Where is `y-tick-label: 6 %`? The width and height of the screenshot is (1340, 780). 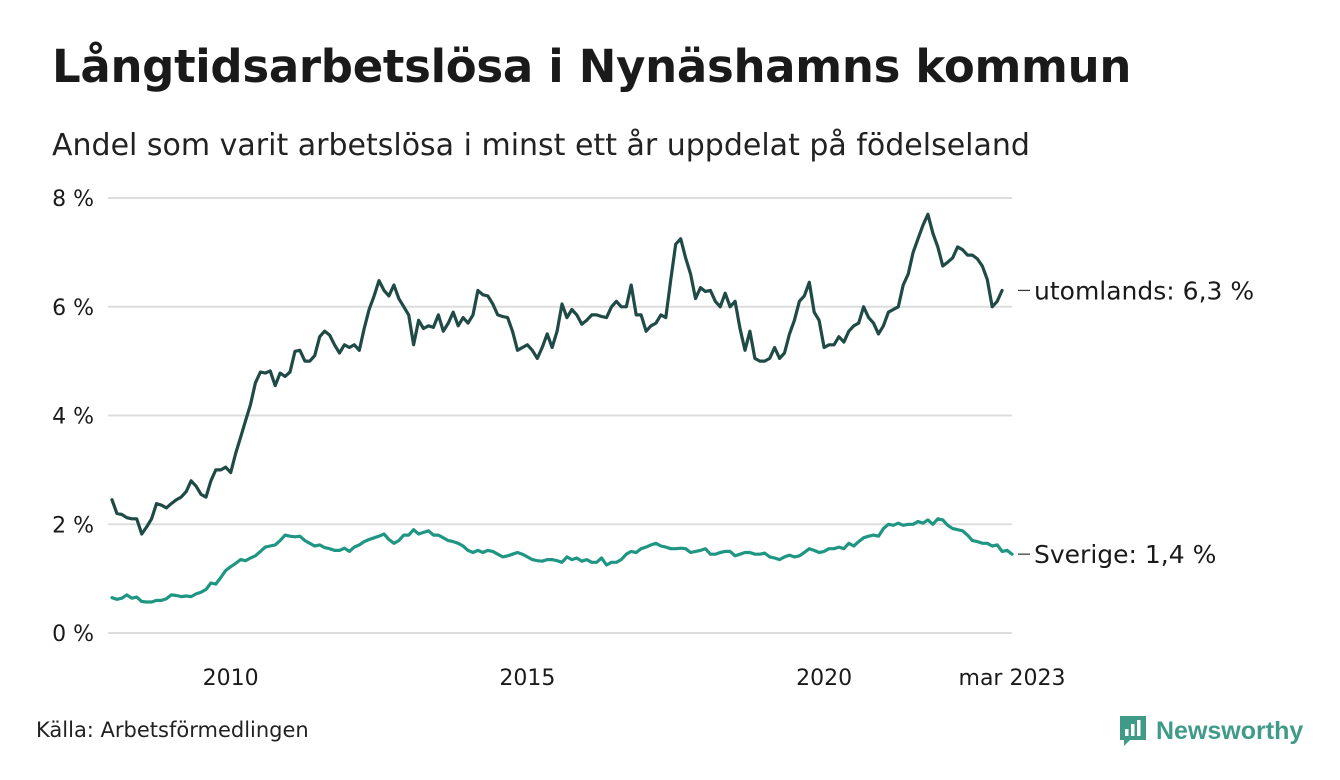 y-tick-label: 6 % is located at coordinates (73, 308).